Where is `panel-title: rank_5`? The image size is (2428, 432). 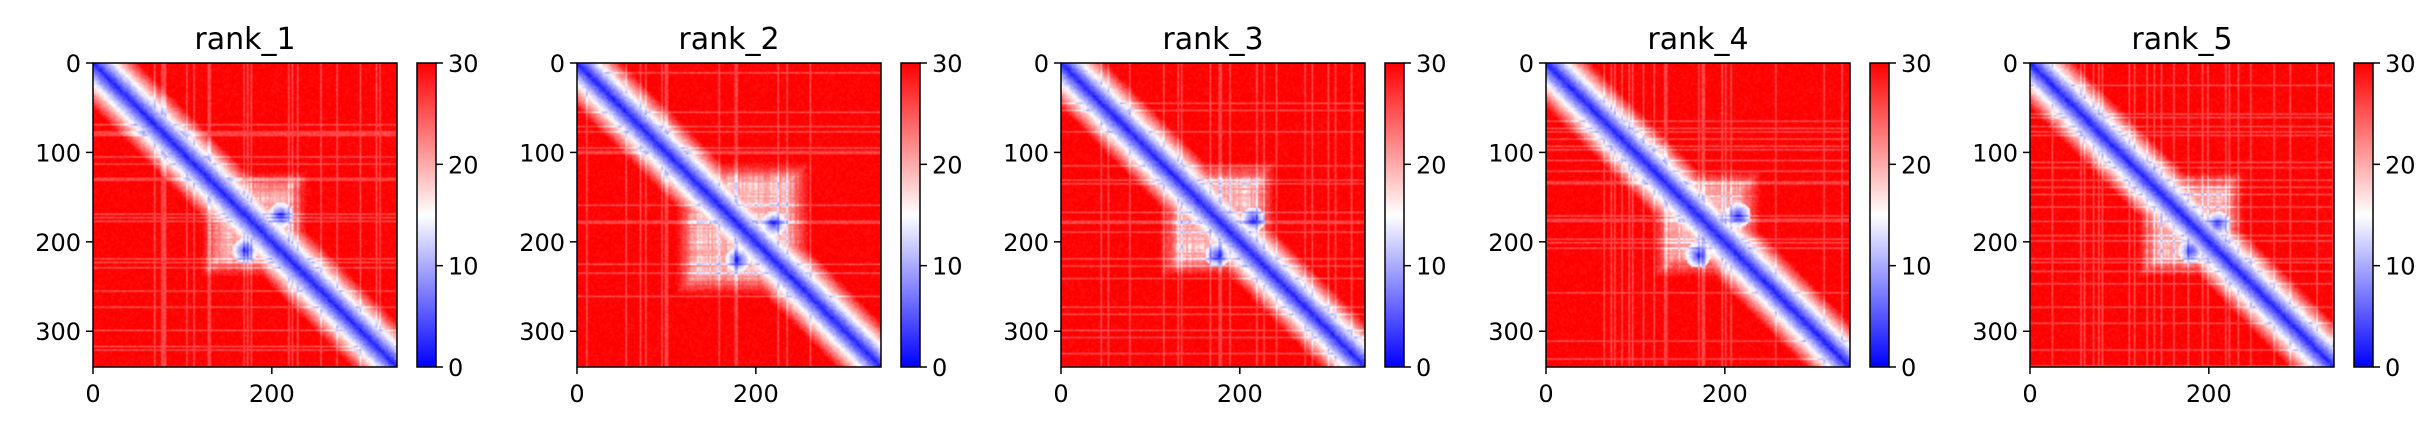
panel-title: rank_5 is located at coordinates (2181, 39).